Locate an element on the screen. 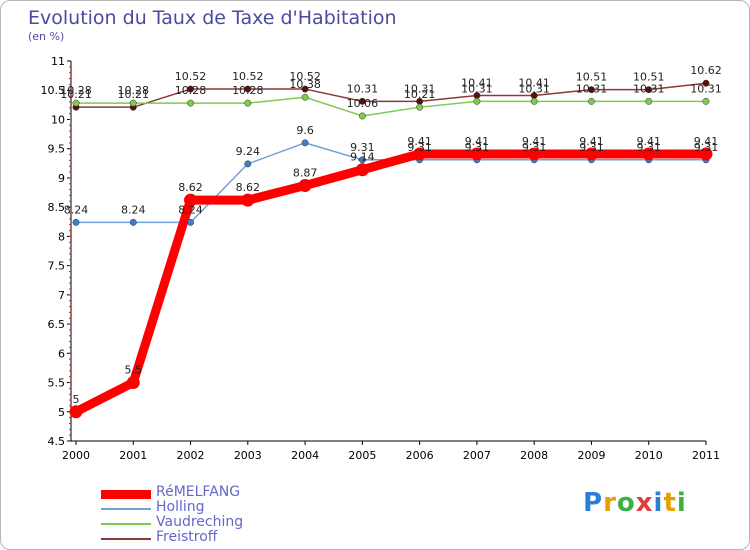  y-tick-label: 8.5 is located at coordinates (57, 207).